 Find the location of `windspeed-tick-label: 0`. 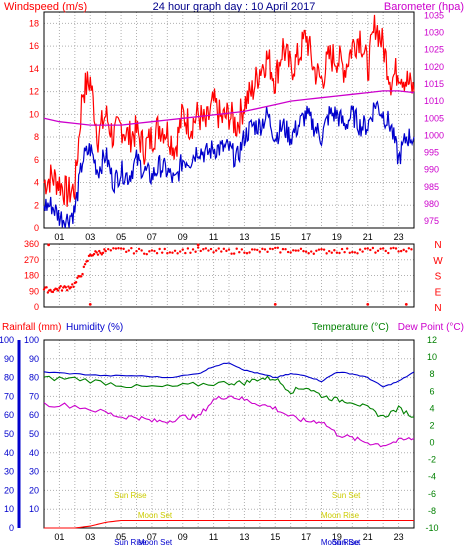

windspeed-tick-label: 0 is located at coordinates (36, 228).